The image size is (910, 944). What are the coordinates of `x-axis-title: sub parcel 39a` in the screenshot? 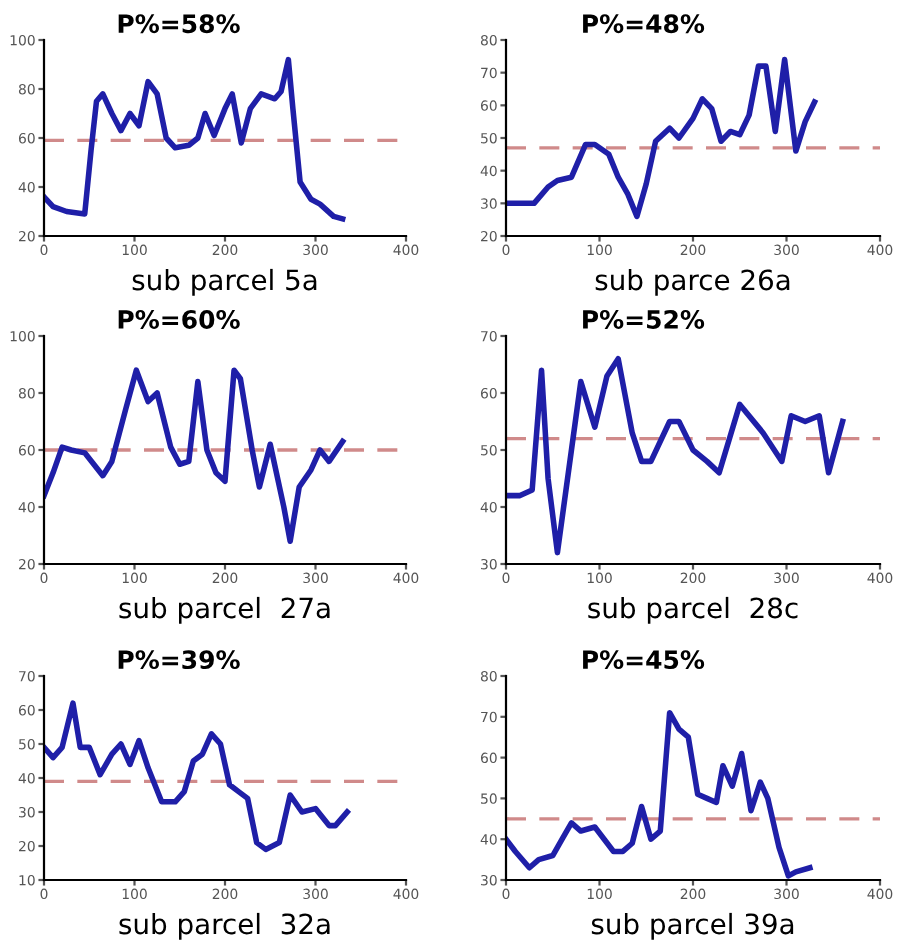 It's located at (692, 926).